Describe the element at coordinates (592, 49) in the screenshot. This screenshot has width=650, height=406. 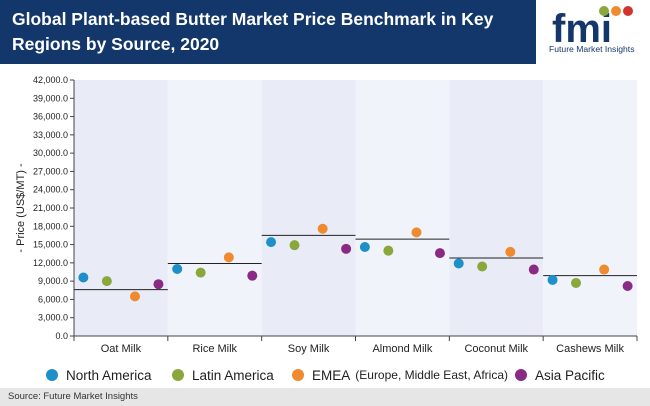
I see `logo-tagline: Future Market Insights` at that location.